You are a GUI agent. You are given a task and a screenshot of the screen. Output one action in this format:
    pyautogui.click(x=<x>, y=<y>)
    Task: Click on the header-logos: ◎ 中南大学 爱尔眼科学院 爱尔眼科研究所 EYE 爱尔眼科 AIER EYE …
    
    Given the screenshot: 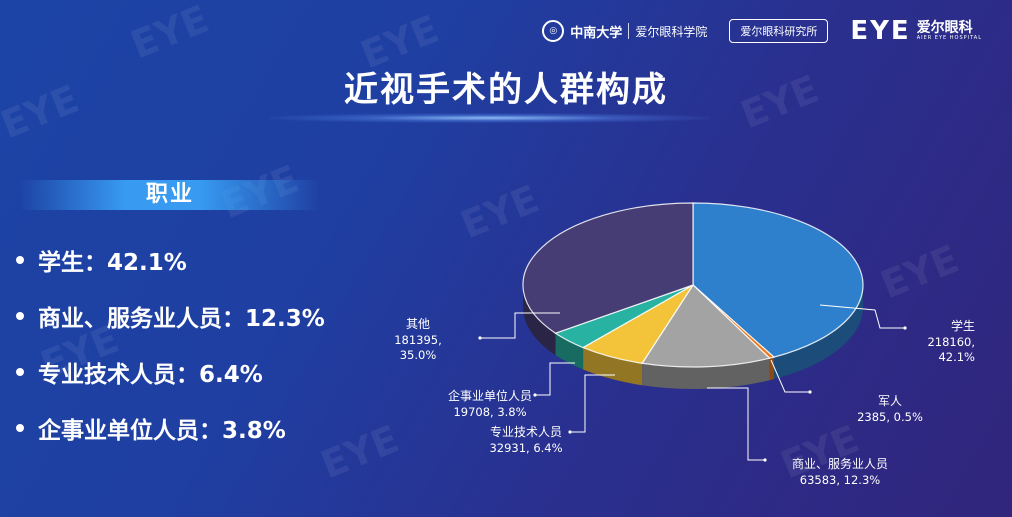 What is the action you would take?
    pyautogui.click(x=762, y=31)
    